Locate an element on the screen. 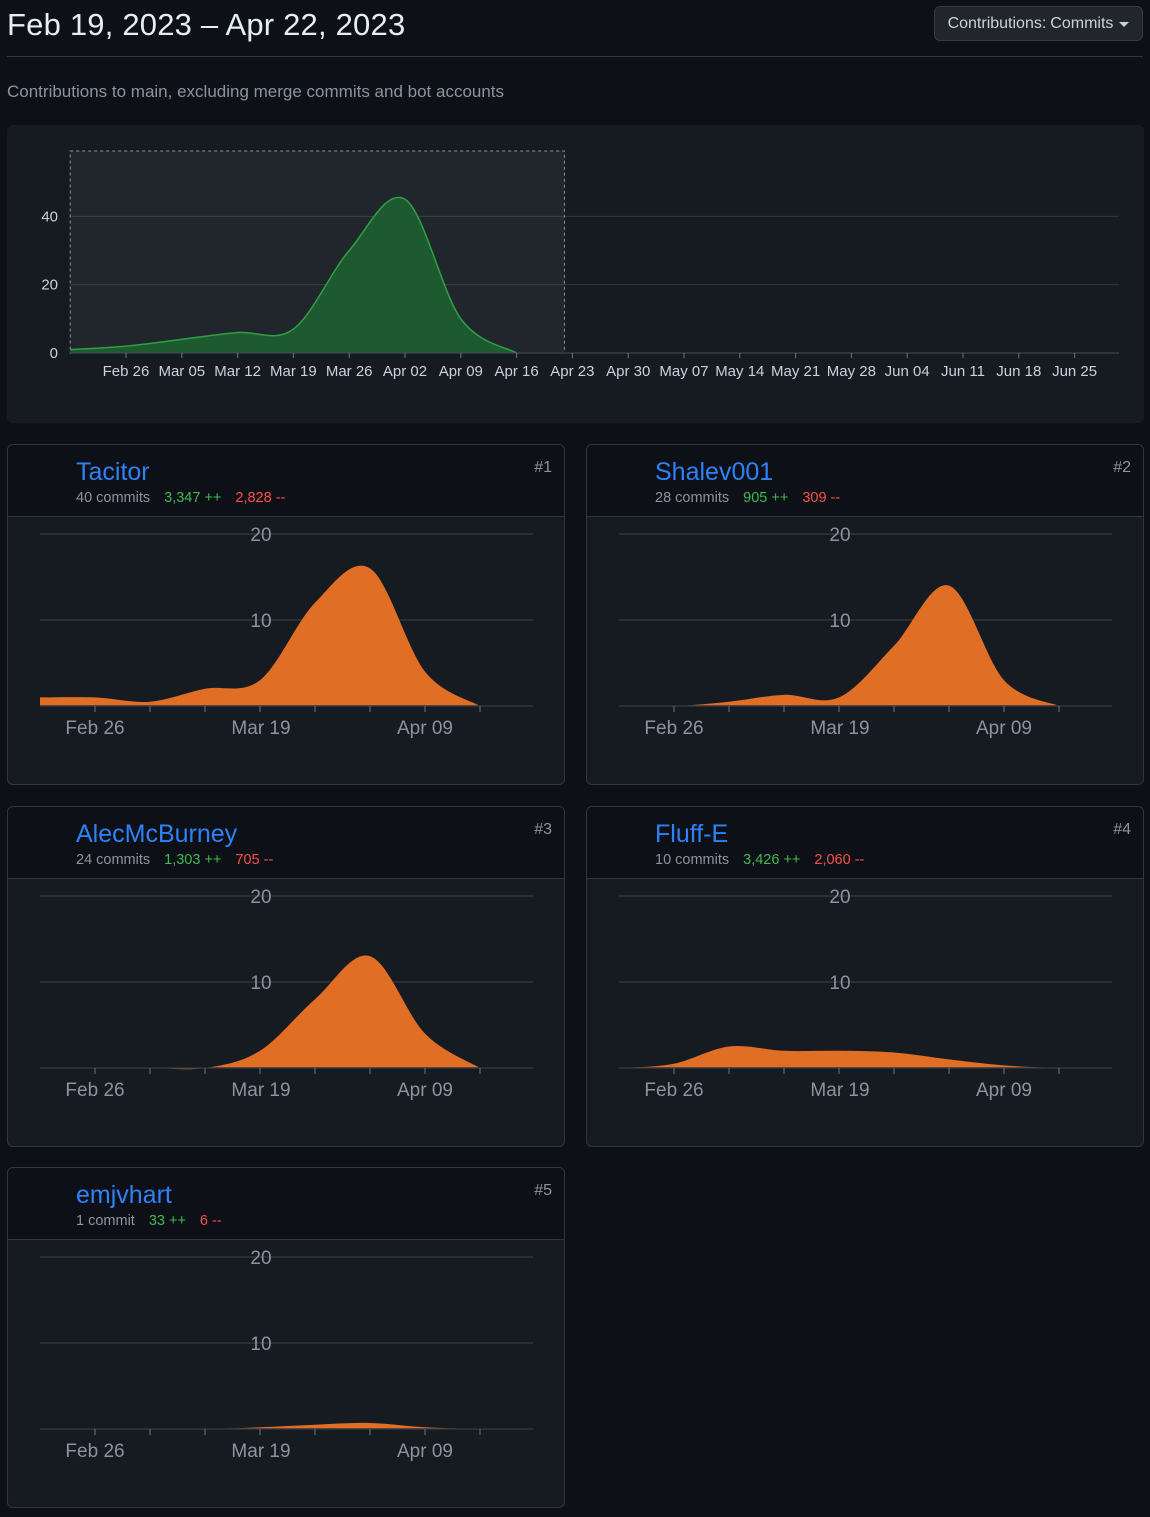 This screenshot has width=1150, height=1517. commit-count-link: 40 commits is located at coordinates (113, 498).